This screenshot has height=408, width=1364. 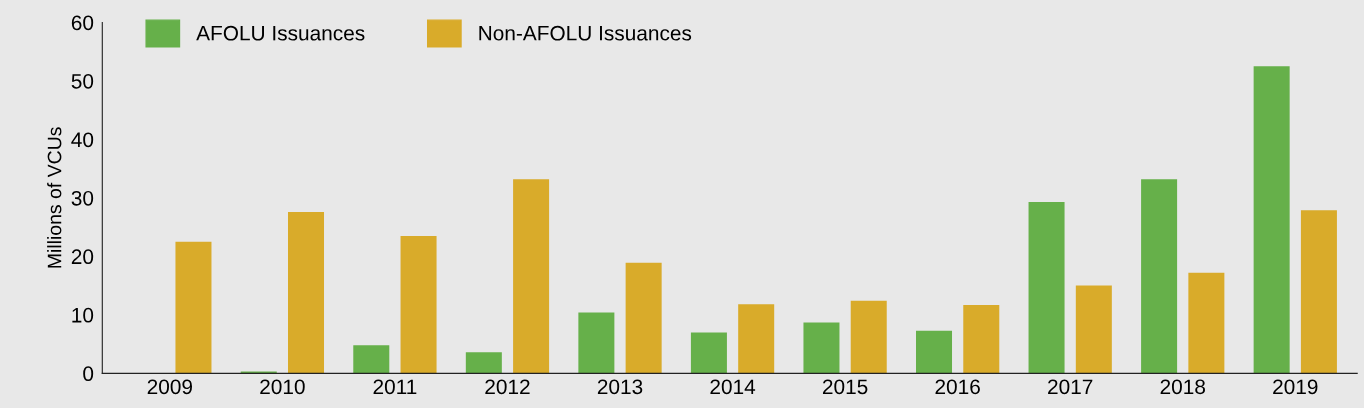 I want to click on y-tick-label: 40, so click(x=82, y=140).